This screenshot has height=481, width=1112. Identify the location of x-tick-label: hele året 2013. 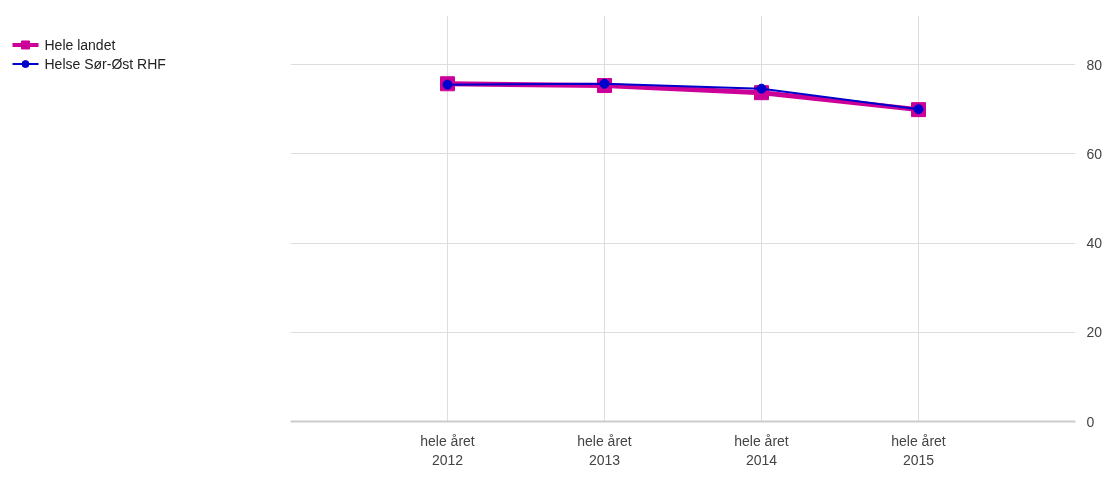
(604, 450).